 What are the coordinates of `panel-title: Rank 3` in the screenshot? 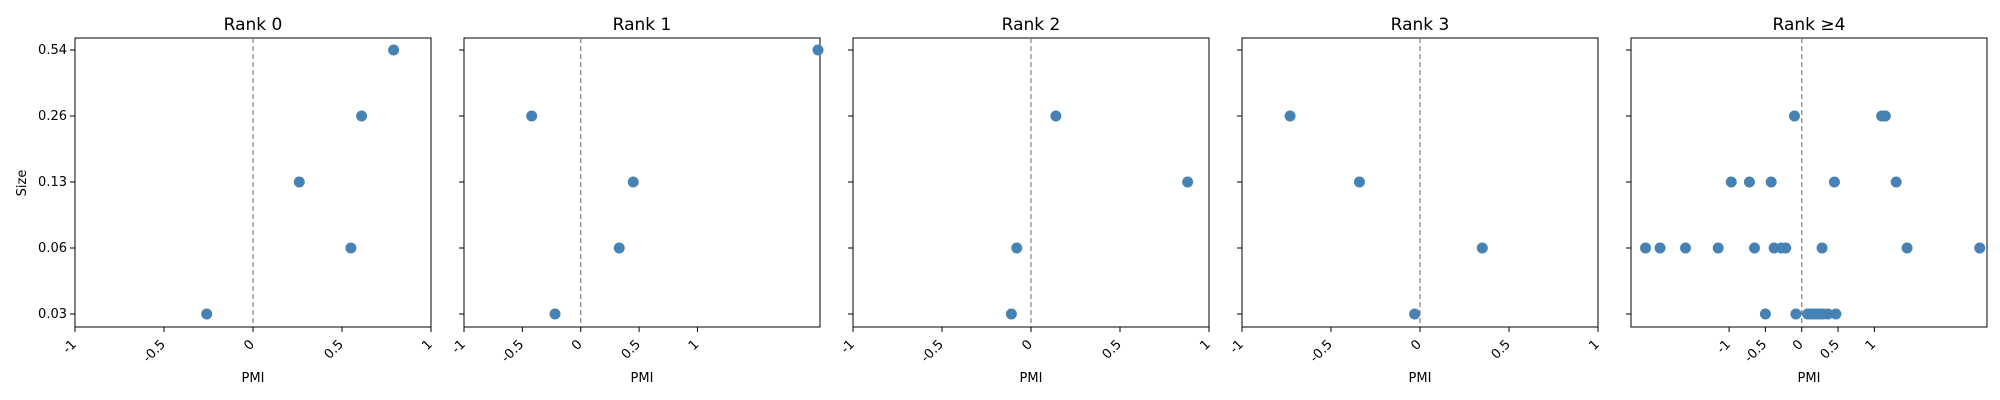 It's located at (1420, 25).